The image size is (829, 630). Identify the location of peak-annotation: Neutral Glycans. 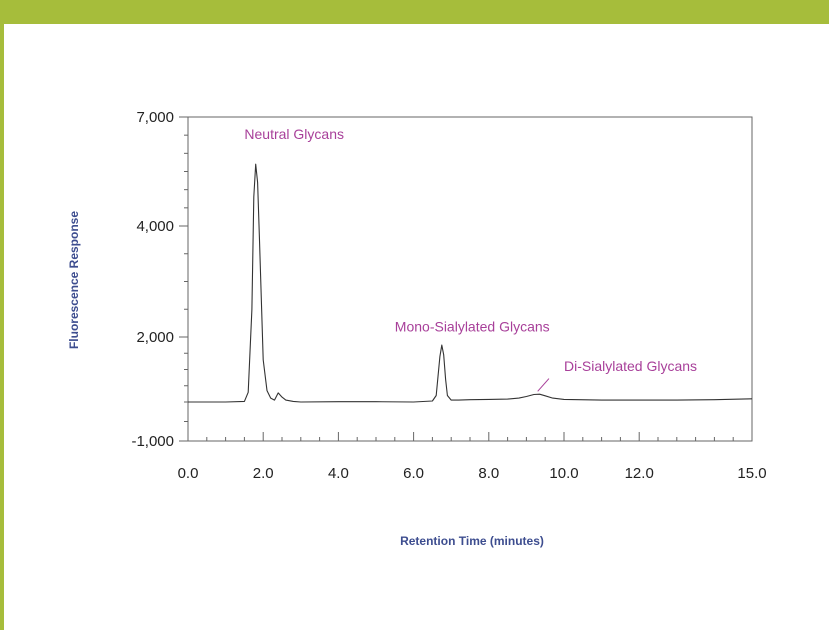
(294, 134).